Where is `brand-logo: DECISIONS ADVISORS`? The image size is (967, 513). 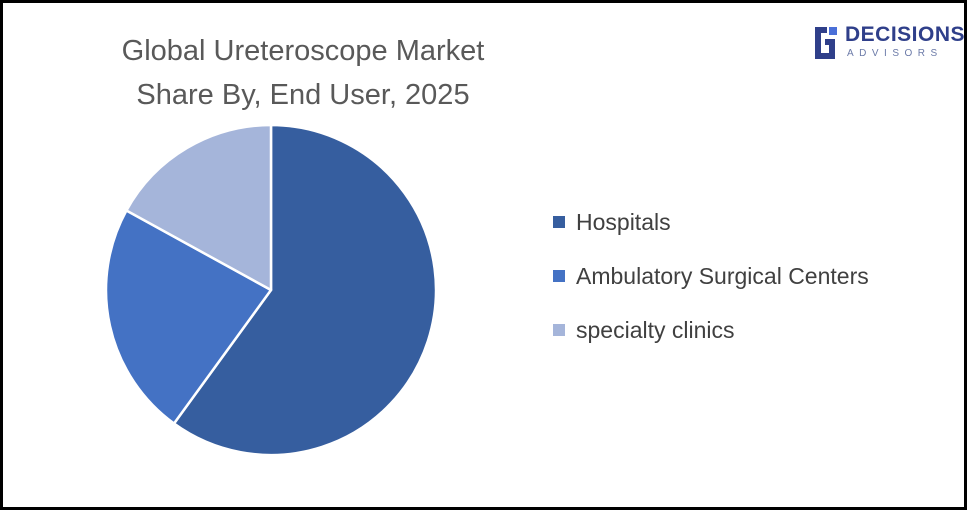 brand-logo: DECISIONS ADVISORS is located at coordinates (886, 44).